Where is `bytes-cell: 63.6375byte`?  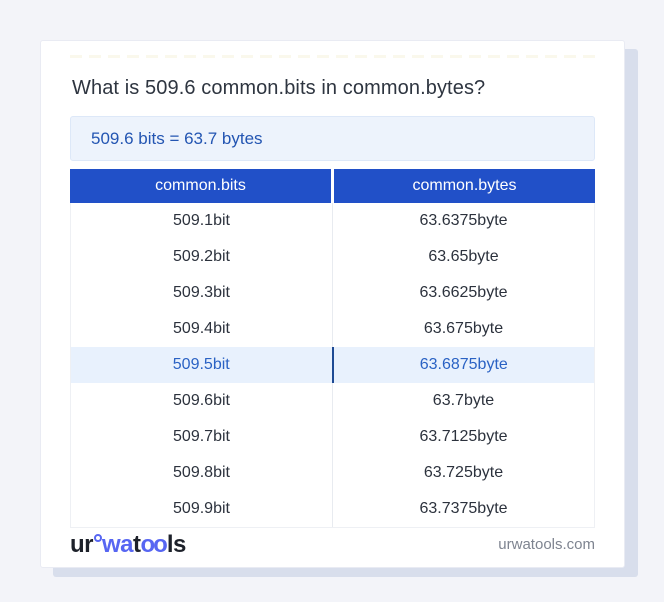
bytes-cell: 63.6375byte is located at coordinates (463, 220).